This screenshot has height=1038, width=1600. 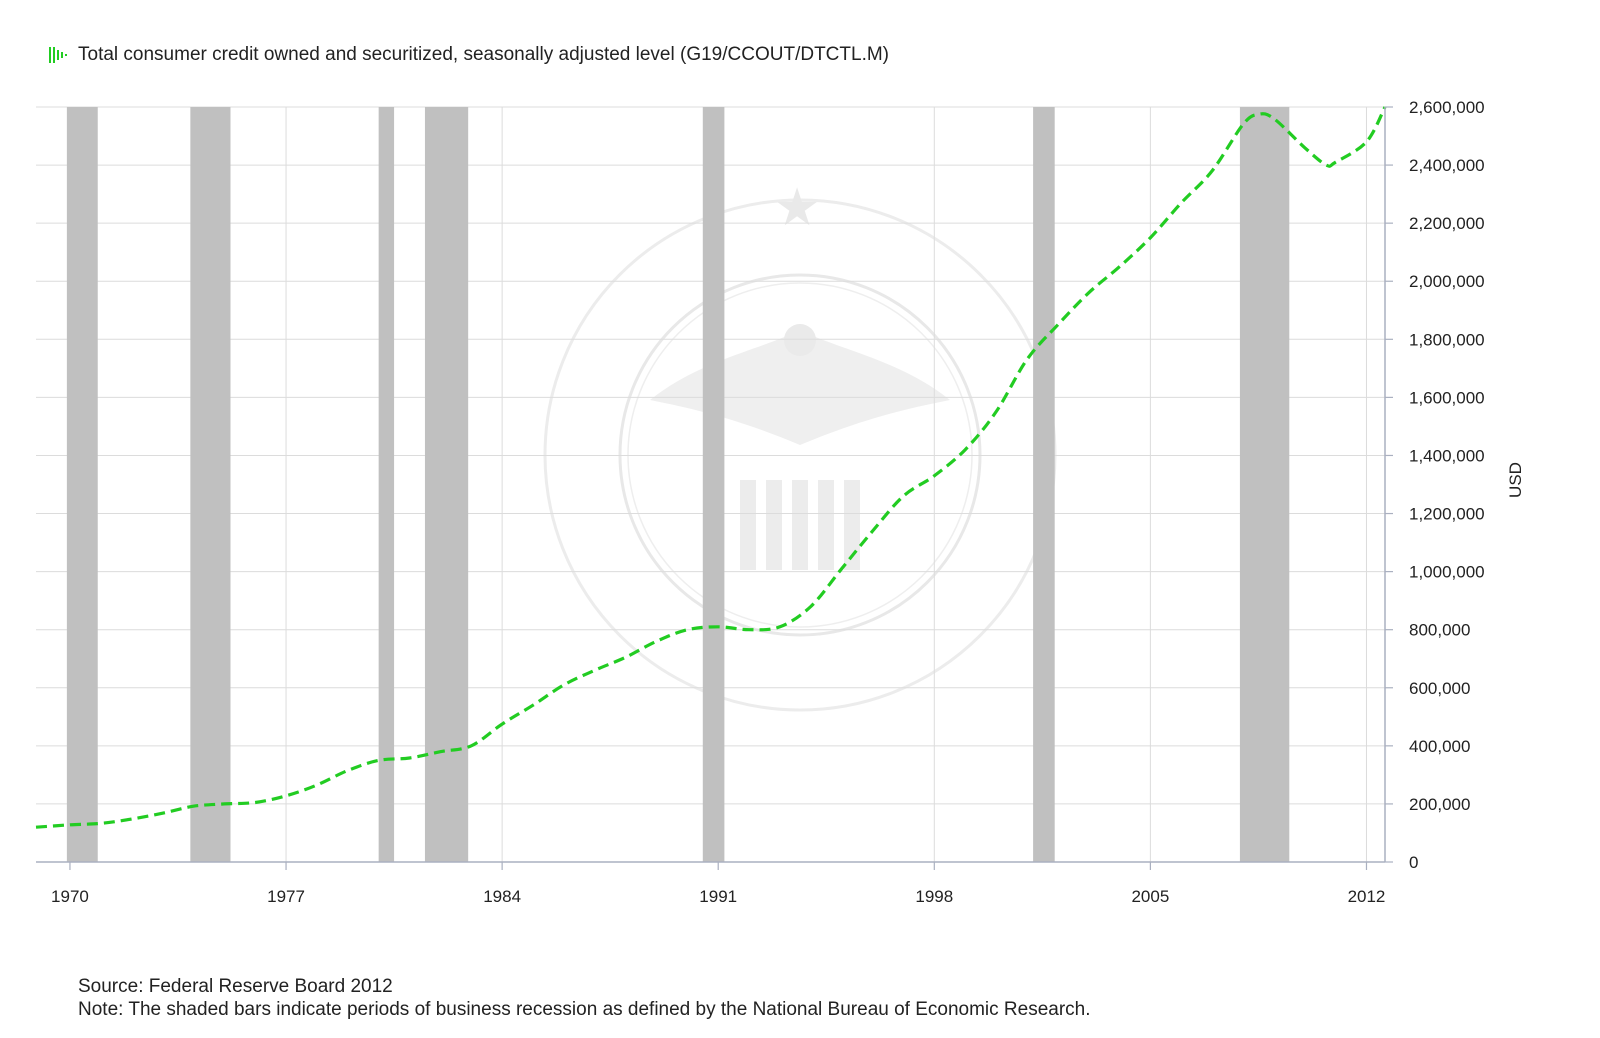 What do you see at coordinates (1413, 862) in the screenshot?
I see `y-tick-label: 0` at bounding box center [1413, 862].